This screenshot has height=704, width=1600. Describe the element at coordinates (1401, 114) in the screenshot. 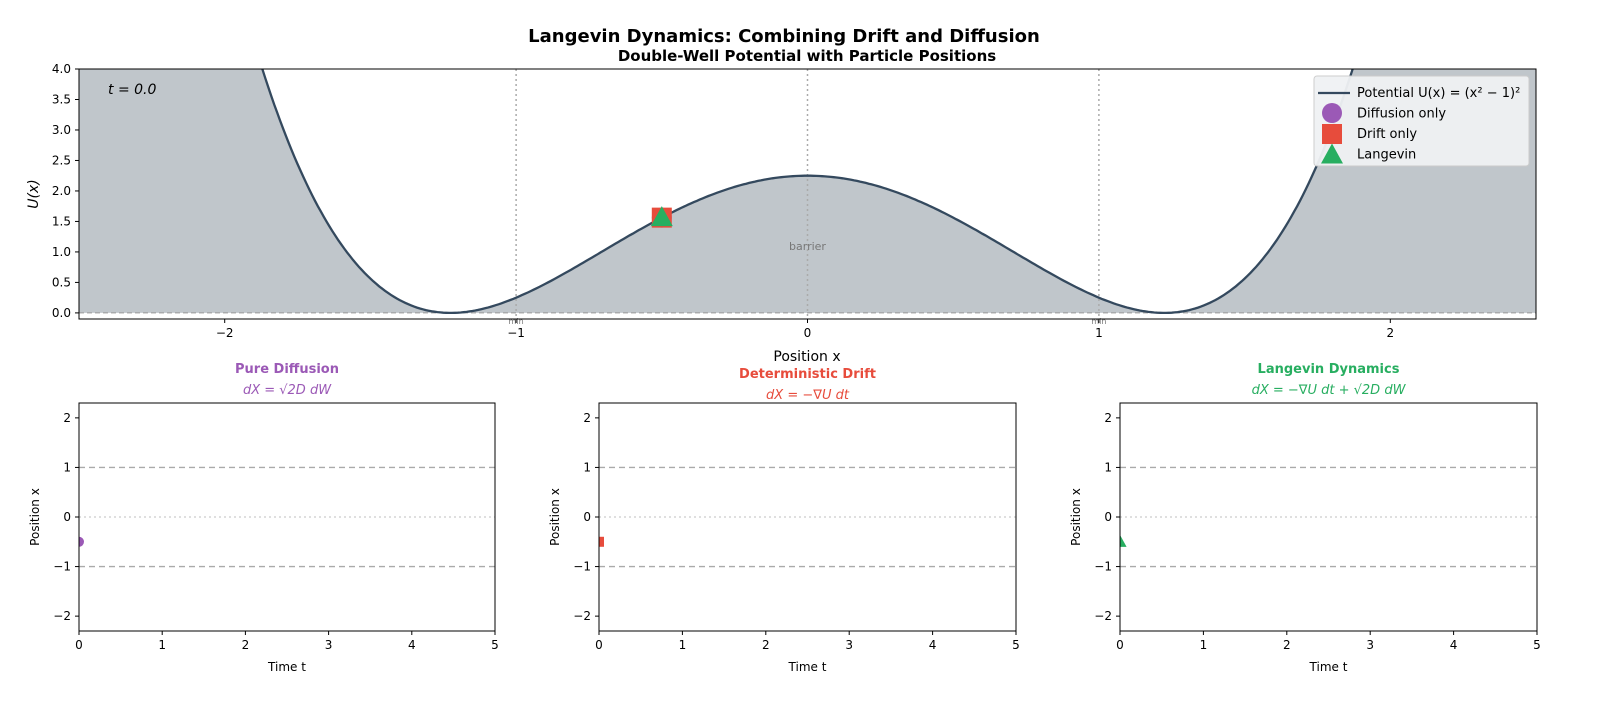

I see `legend-entry: Diffusion only` at that location.